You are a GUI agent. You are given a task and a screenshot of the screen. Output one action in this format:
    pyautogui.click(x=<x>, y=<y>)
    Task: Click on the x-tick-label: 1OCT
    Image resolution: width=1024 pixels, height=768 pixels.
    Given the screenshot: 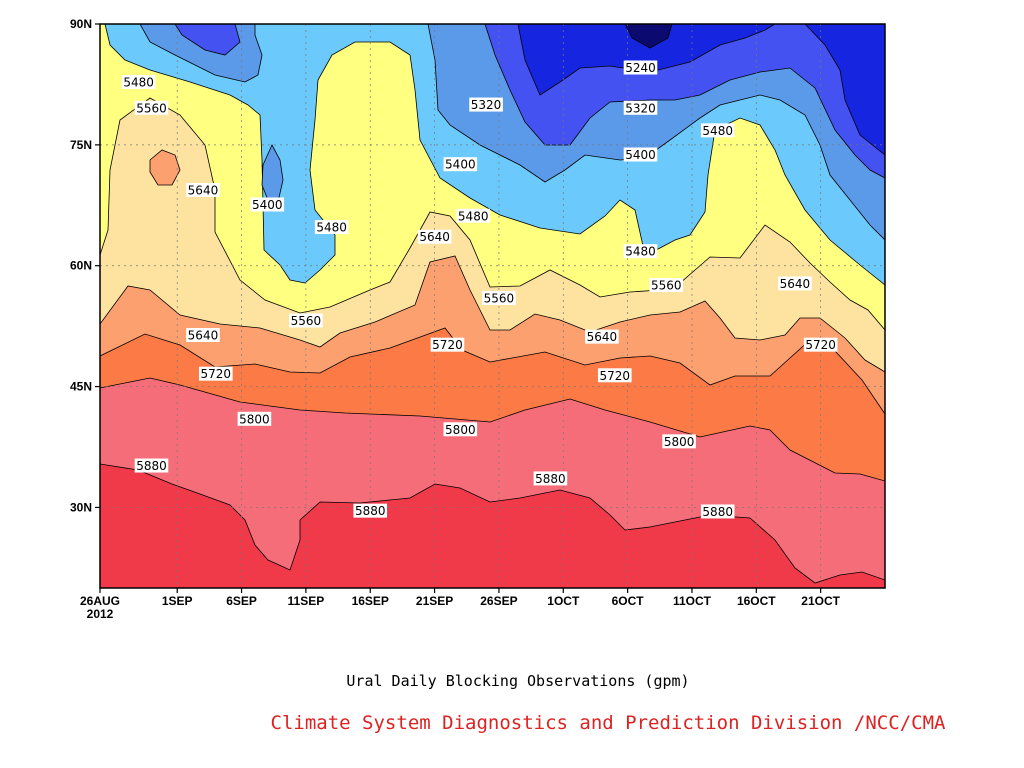 What is the action you would take?
    pyautogui.click(x=563, y=601)
    